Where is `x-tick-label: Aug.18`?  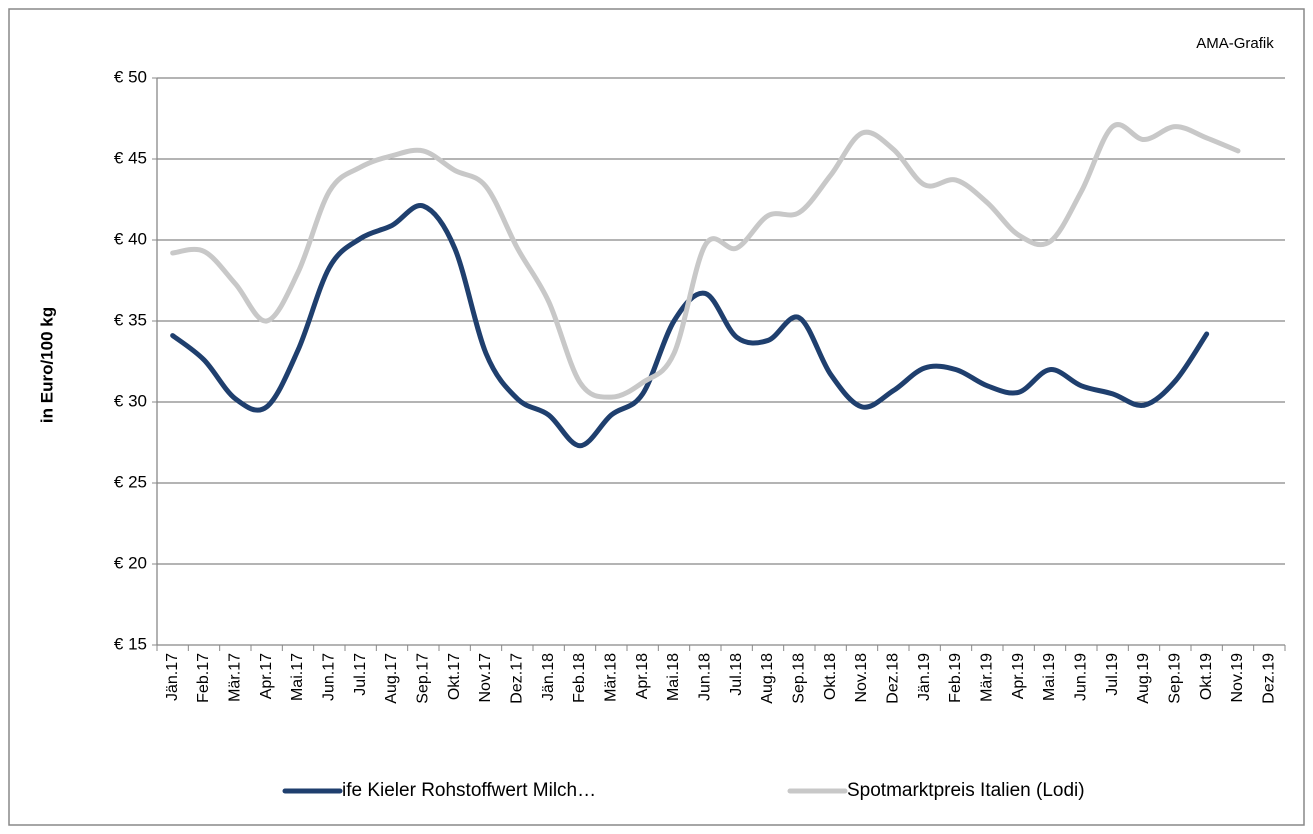
x-tick-label: Aug.18 is located at coordinates (767, 678).